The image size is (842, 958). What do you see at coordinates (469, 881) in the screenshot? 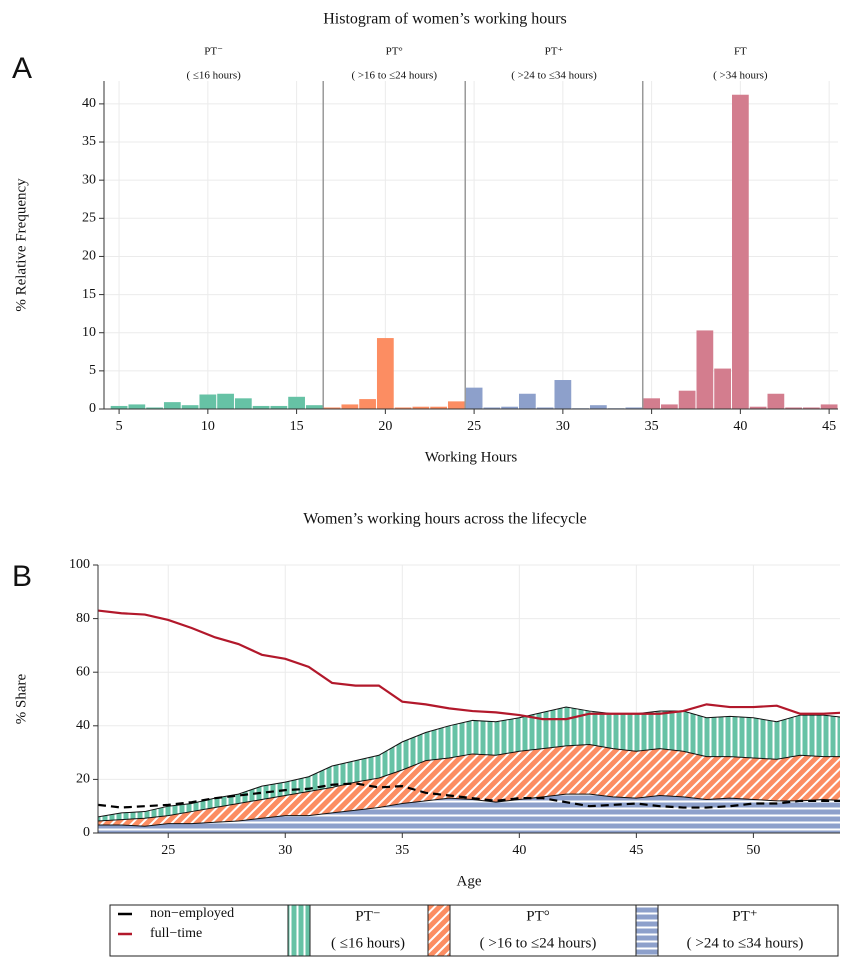
I see `x-axis-label: Age` at bounding box center [469, 881].